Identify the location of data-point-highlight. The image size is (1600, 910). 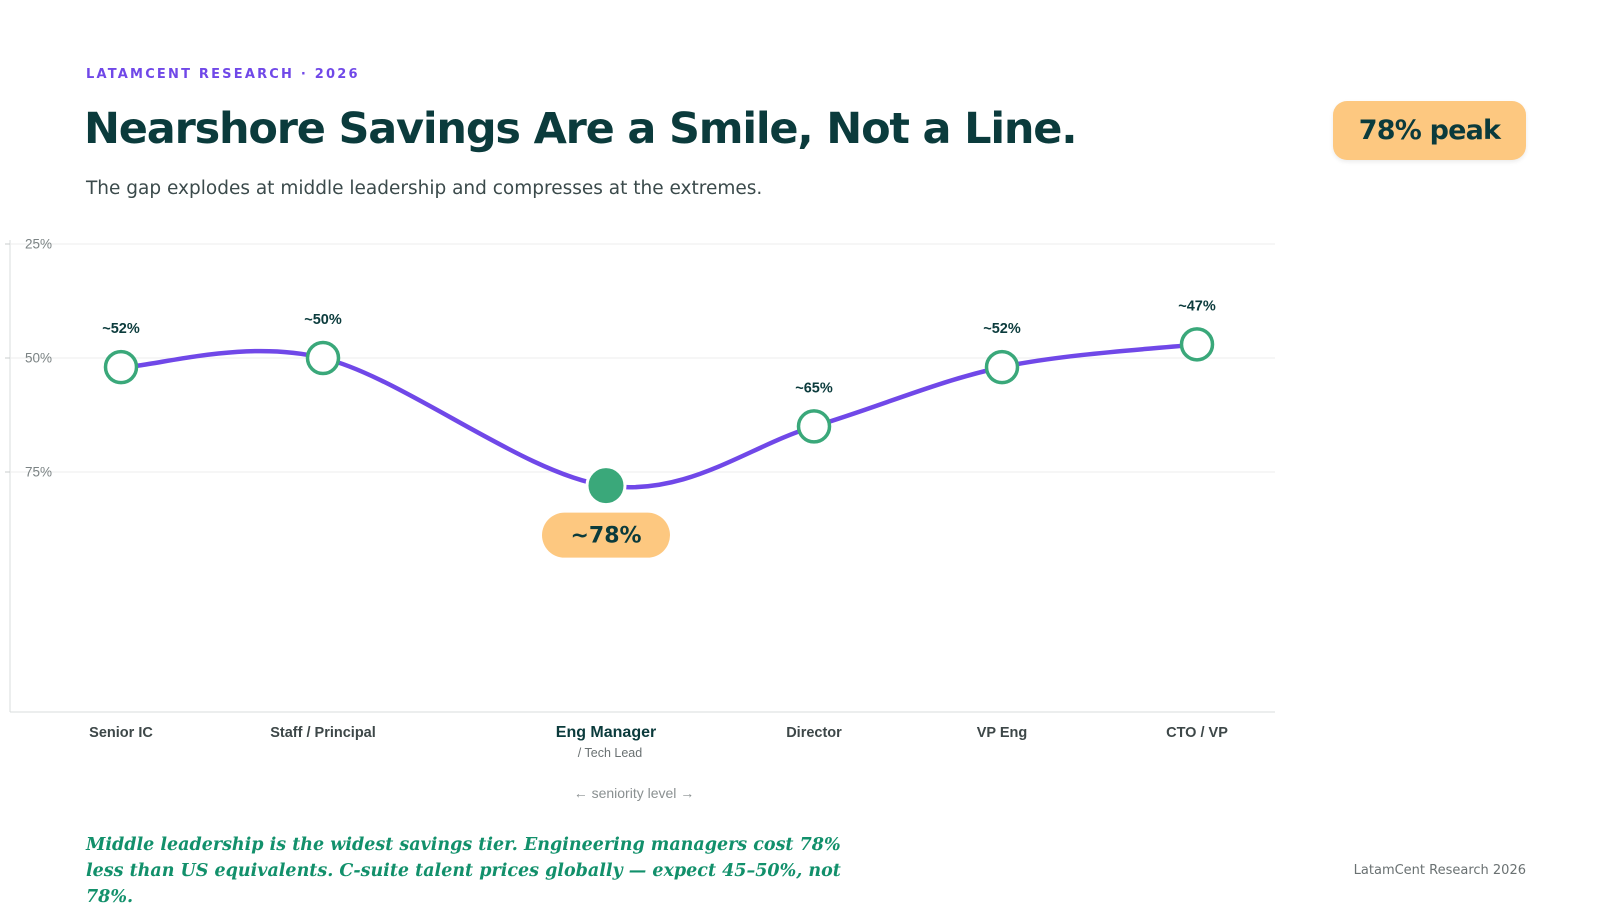
(606, 486).